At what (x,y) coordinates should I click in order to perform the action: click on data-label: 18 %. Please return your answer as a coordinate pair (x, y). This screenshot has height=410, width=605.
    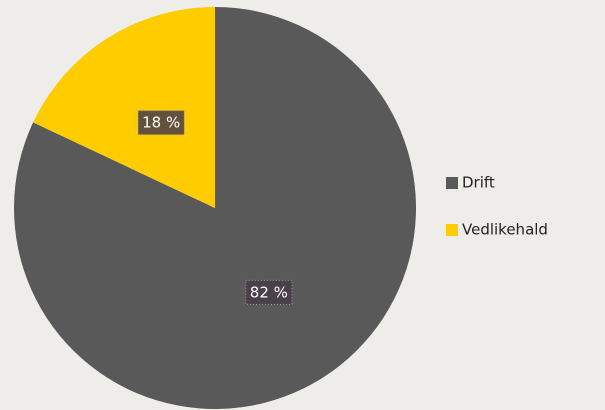
    Looking at the image, I should click on (161, 123).